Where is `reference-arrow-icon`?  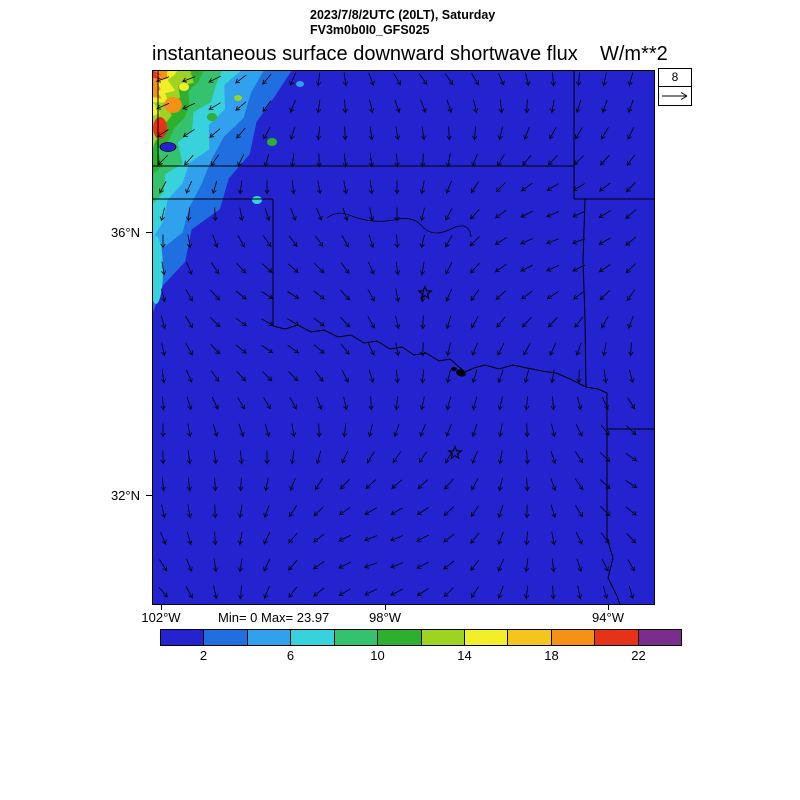
reference-arrow-icon is located at coordinates (675, 96).